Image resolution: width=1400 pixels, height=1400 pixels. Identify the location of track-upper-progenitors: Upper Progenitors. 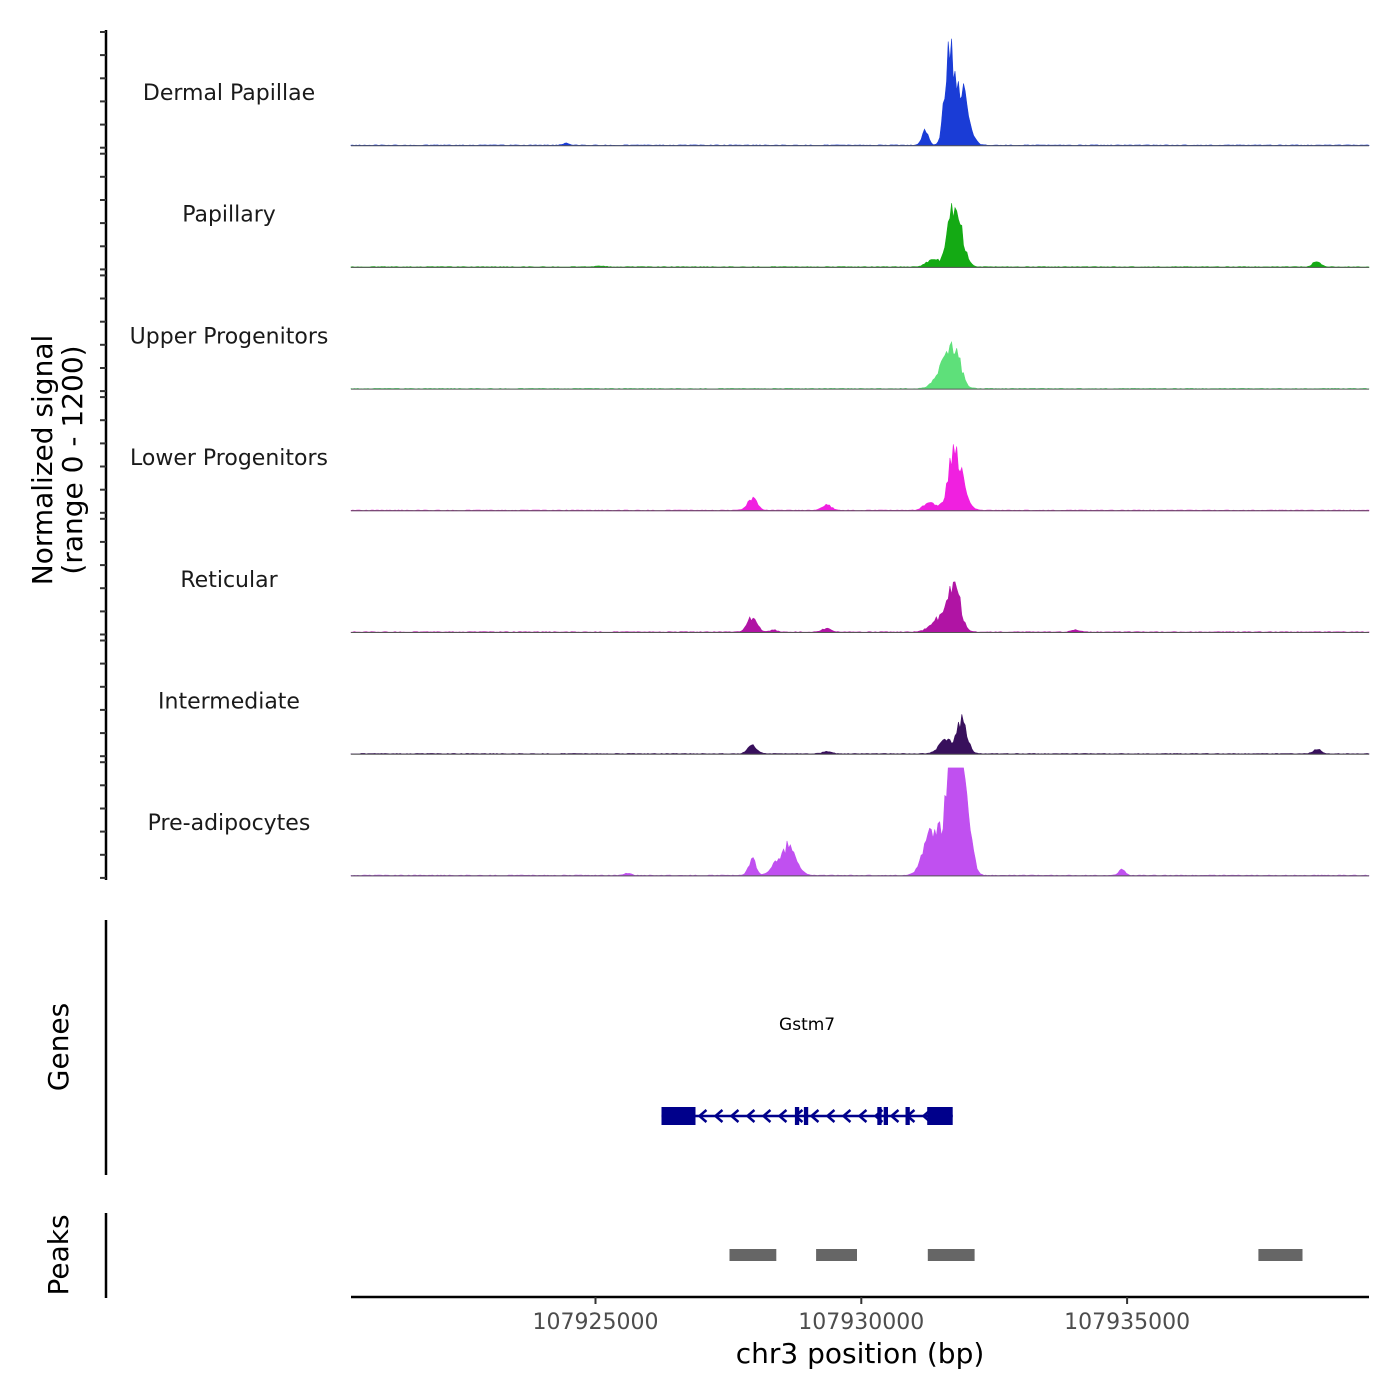
(750, 357).